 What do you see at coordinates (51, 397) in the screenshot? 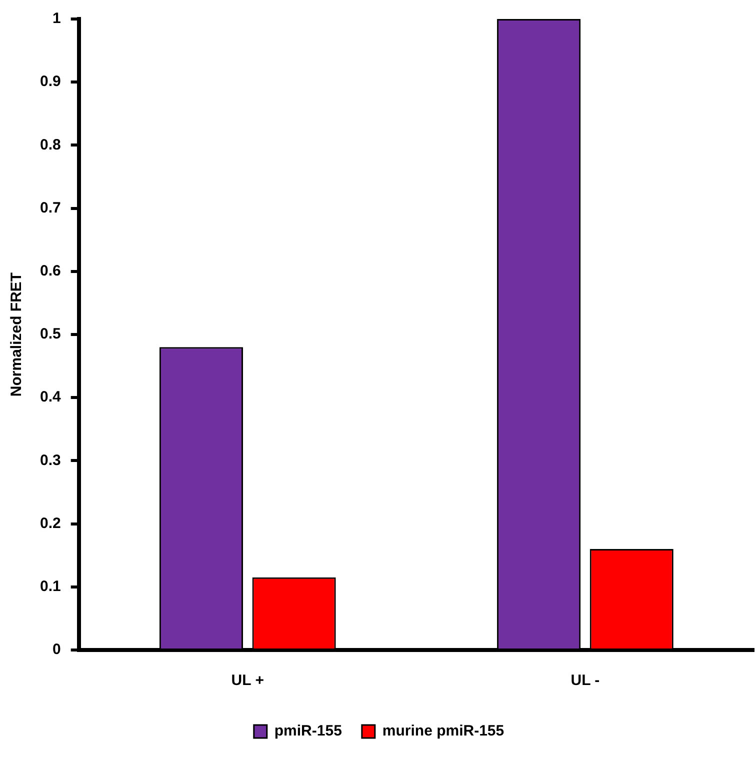
I see `y-tick-label: 0.4` at bounding box center [51, 397].